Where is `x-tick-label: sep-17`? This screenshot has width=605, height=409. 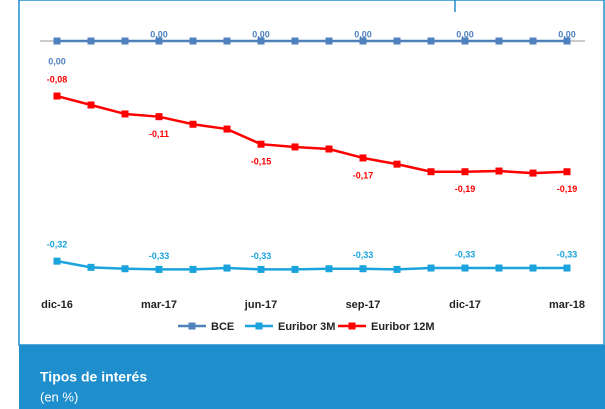
x-tick-label: sep-17 is located at coordinates (363, 305).